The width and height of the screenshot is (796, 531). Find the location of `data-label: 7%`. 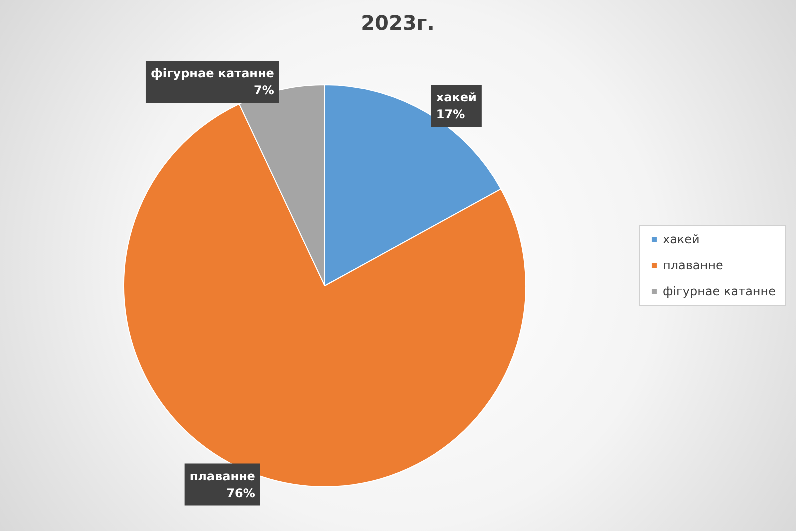

data-label: 7% is located at coordinates (264, 91).